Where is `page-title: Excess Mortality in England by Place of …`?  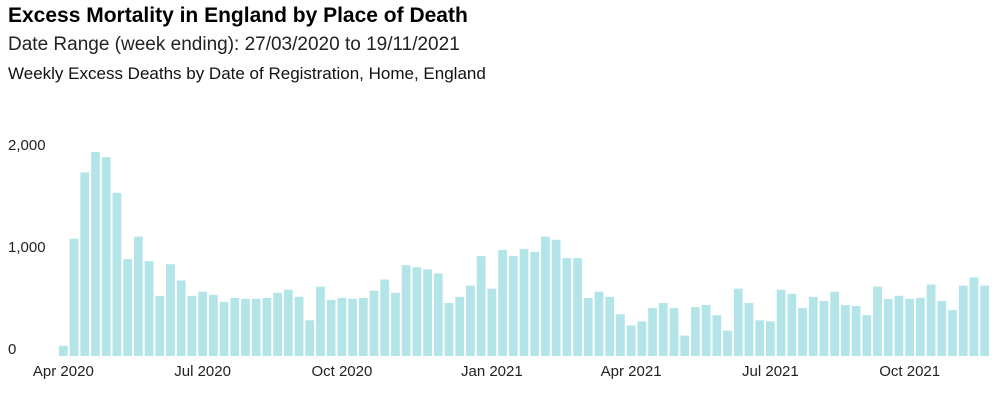
page-title: Excess Mortality in England by Place of … is located at coordinates (238, 15).